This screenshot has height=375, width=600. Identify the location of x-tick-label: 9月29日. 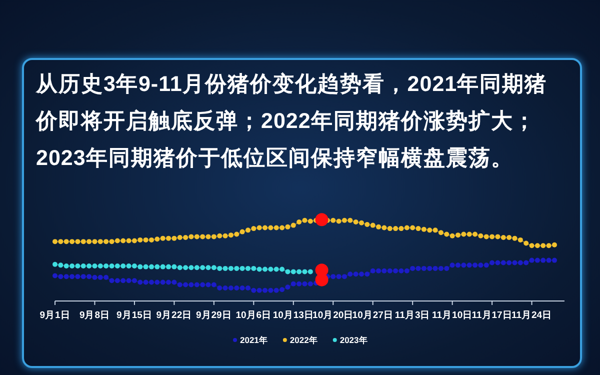
(214, 315).